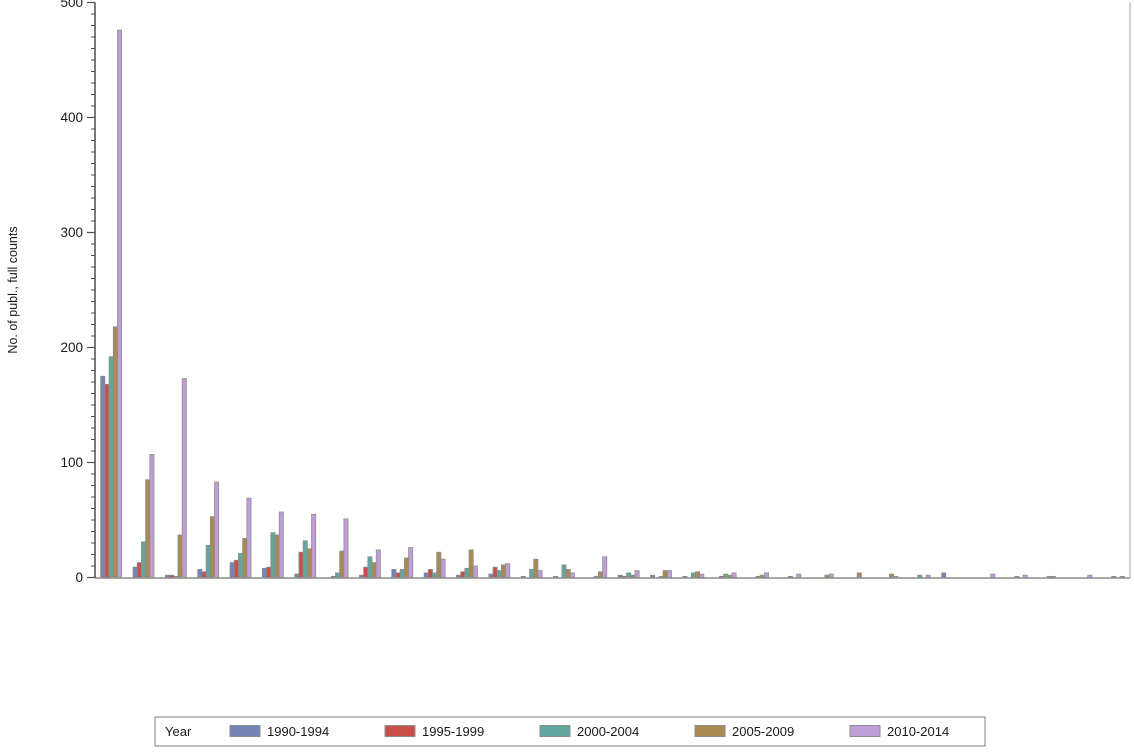  What do you see at coordinates (730, 576) in the screenshot?
I see `bar-2005-2009-Spain` at bounding box center [730, 576].